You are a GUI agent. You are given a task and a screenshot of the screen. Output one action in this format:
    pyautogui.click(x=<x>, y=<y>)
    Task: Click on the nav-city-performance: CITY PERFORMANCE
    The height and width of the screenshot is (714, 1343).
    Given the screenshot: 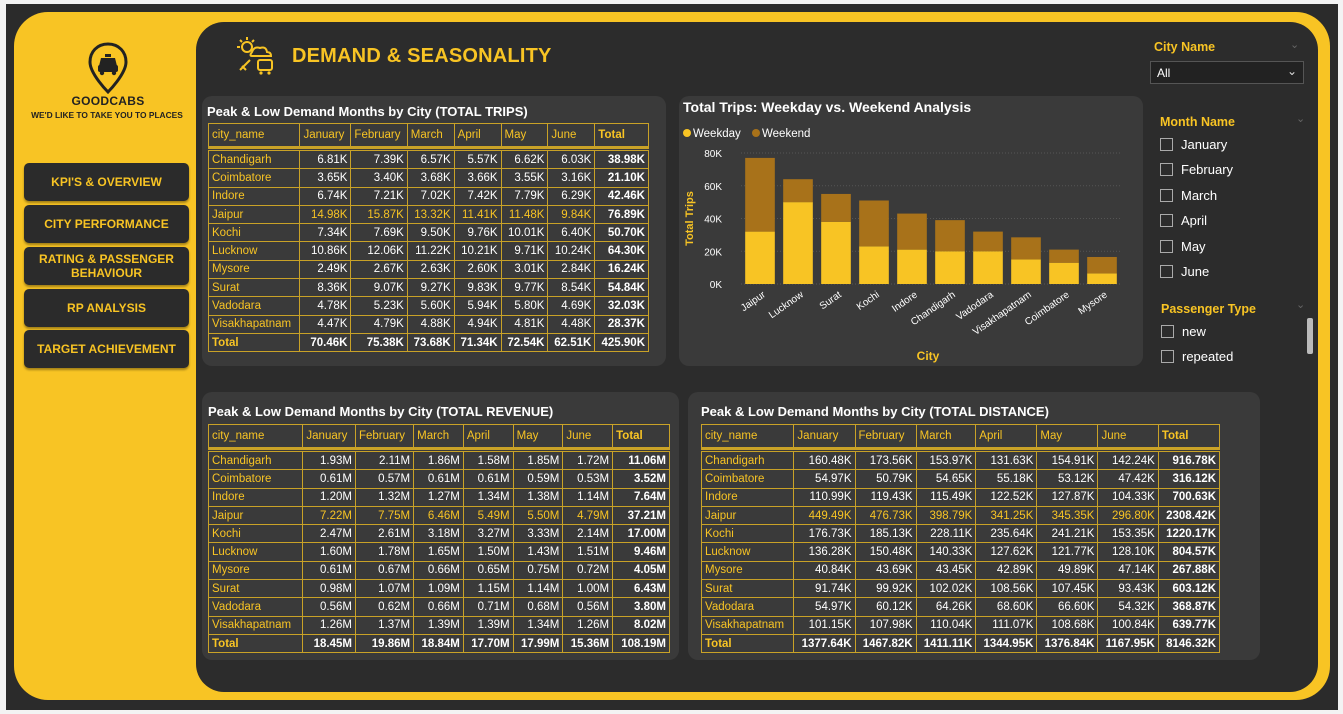 What is the action you would take?
    pyautogui.click(x=106, y=224)
    